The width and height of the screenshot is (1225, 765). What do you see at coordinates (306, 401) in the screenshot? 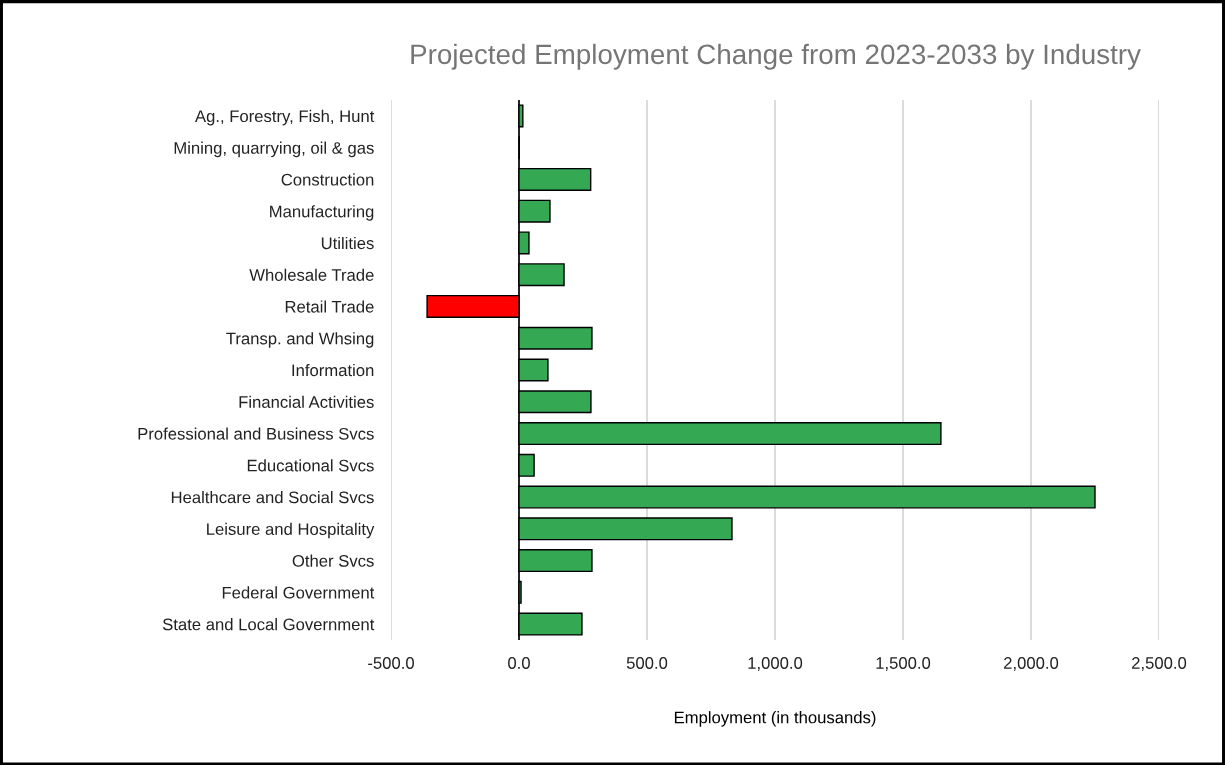
I see `y-tick-label: Financial Activities` at bounding box center [306, 401].